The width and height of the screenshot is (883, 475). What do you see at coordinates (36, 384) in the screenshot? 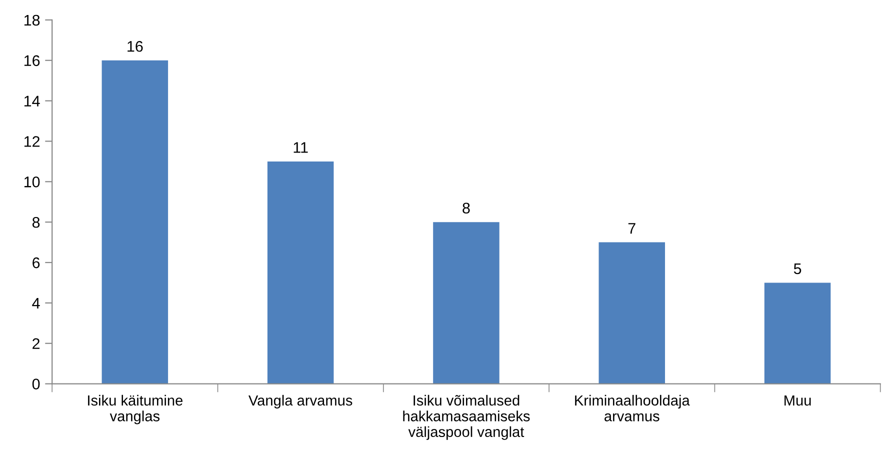
I see `y-tick-label: 0` at bounding box center [36, 384].